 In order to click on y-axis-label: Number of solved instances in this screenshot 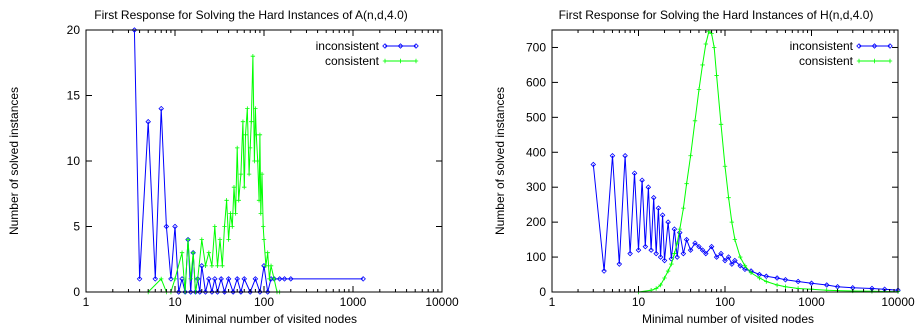, I will do `click(14, 161)`.